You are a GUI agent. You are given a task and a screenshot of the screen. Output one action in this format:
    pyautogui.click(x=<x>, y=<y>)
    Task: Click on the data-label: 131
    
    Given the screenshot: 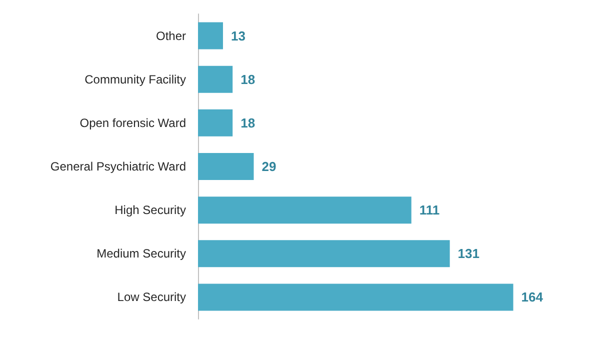 What is the action you would take?
    pyautogui.click(x=469, y=254)
    